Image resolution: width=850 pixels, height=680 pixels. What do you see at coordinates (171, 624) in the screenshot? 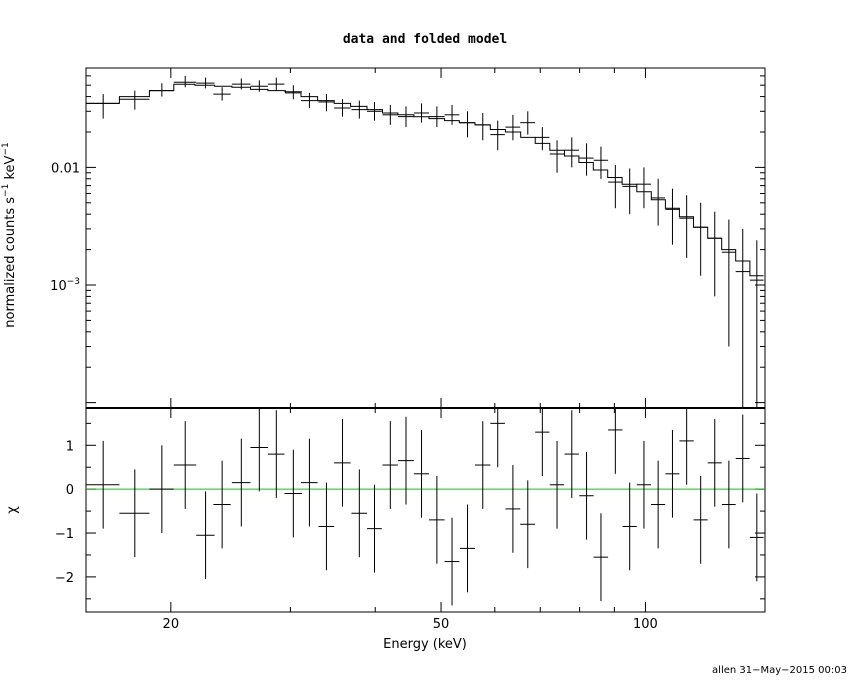
I see `x-tick-label: 20` at bounding box center [171, 624].